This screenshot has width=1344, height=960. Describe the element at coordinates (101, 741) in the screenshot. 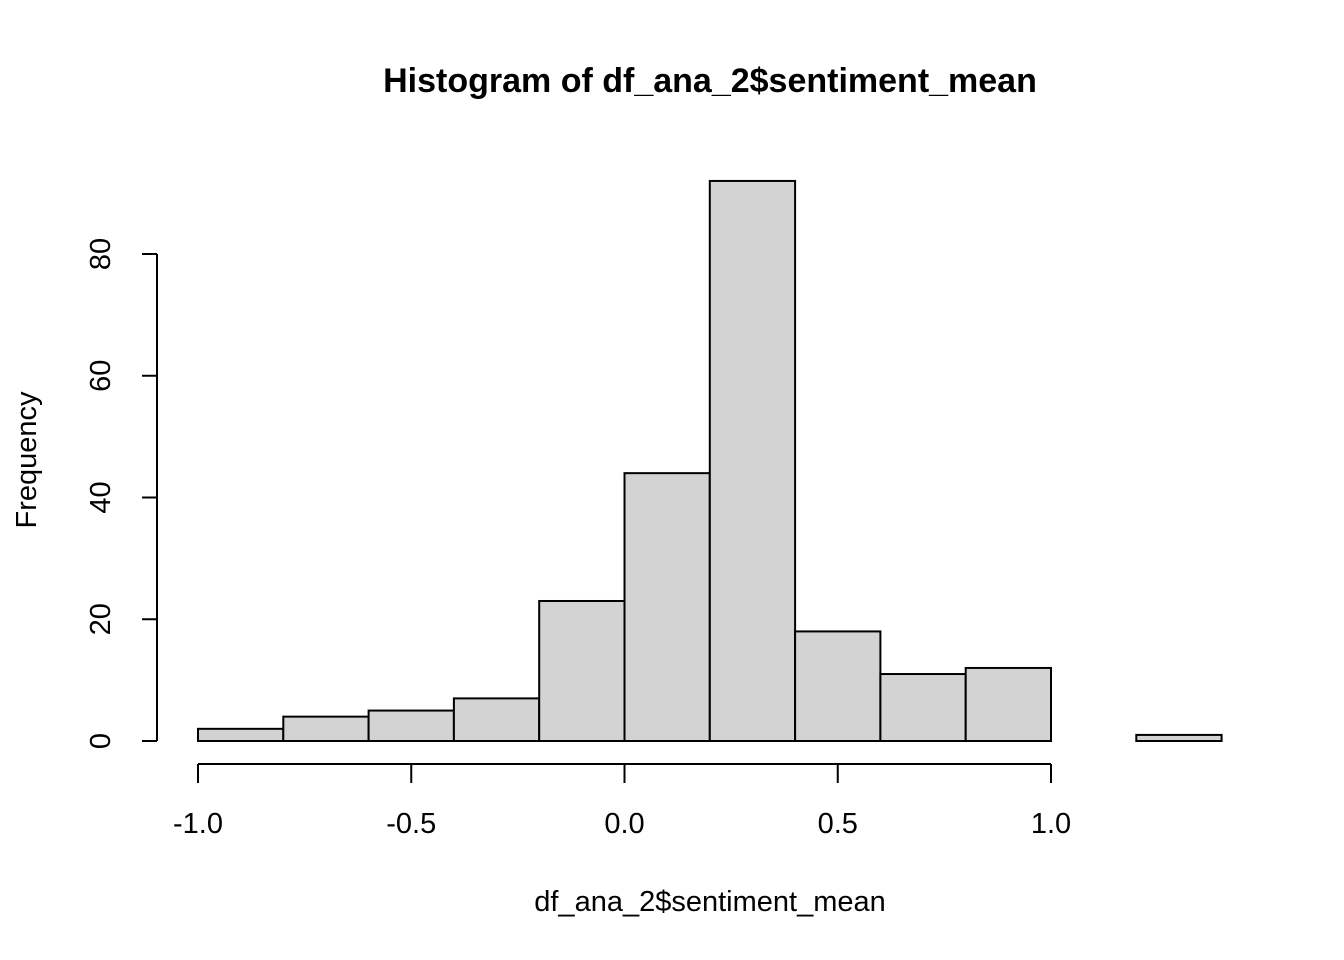

I see `y-tick-label-0: 0` at that location.